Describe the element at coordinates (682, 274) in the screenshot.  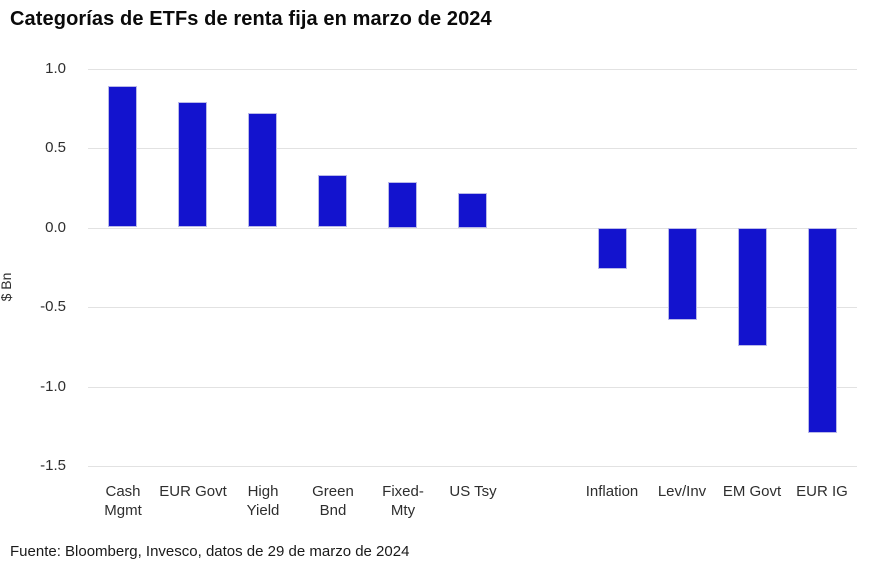
I see `bar-lev-inv` at that location.